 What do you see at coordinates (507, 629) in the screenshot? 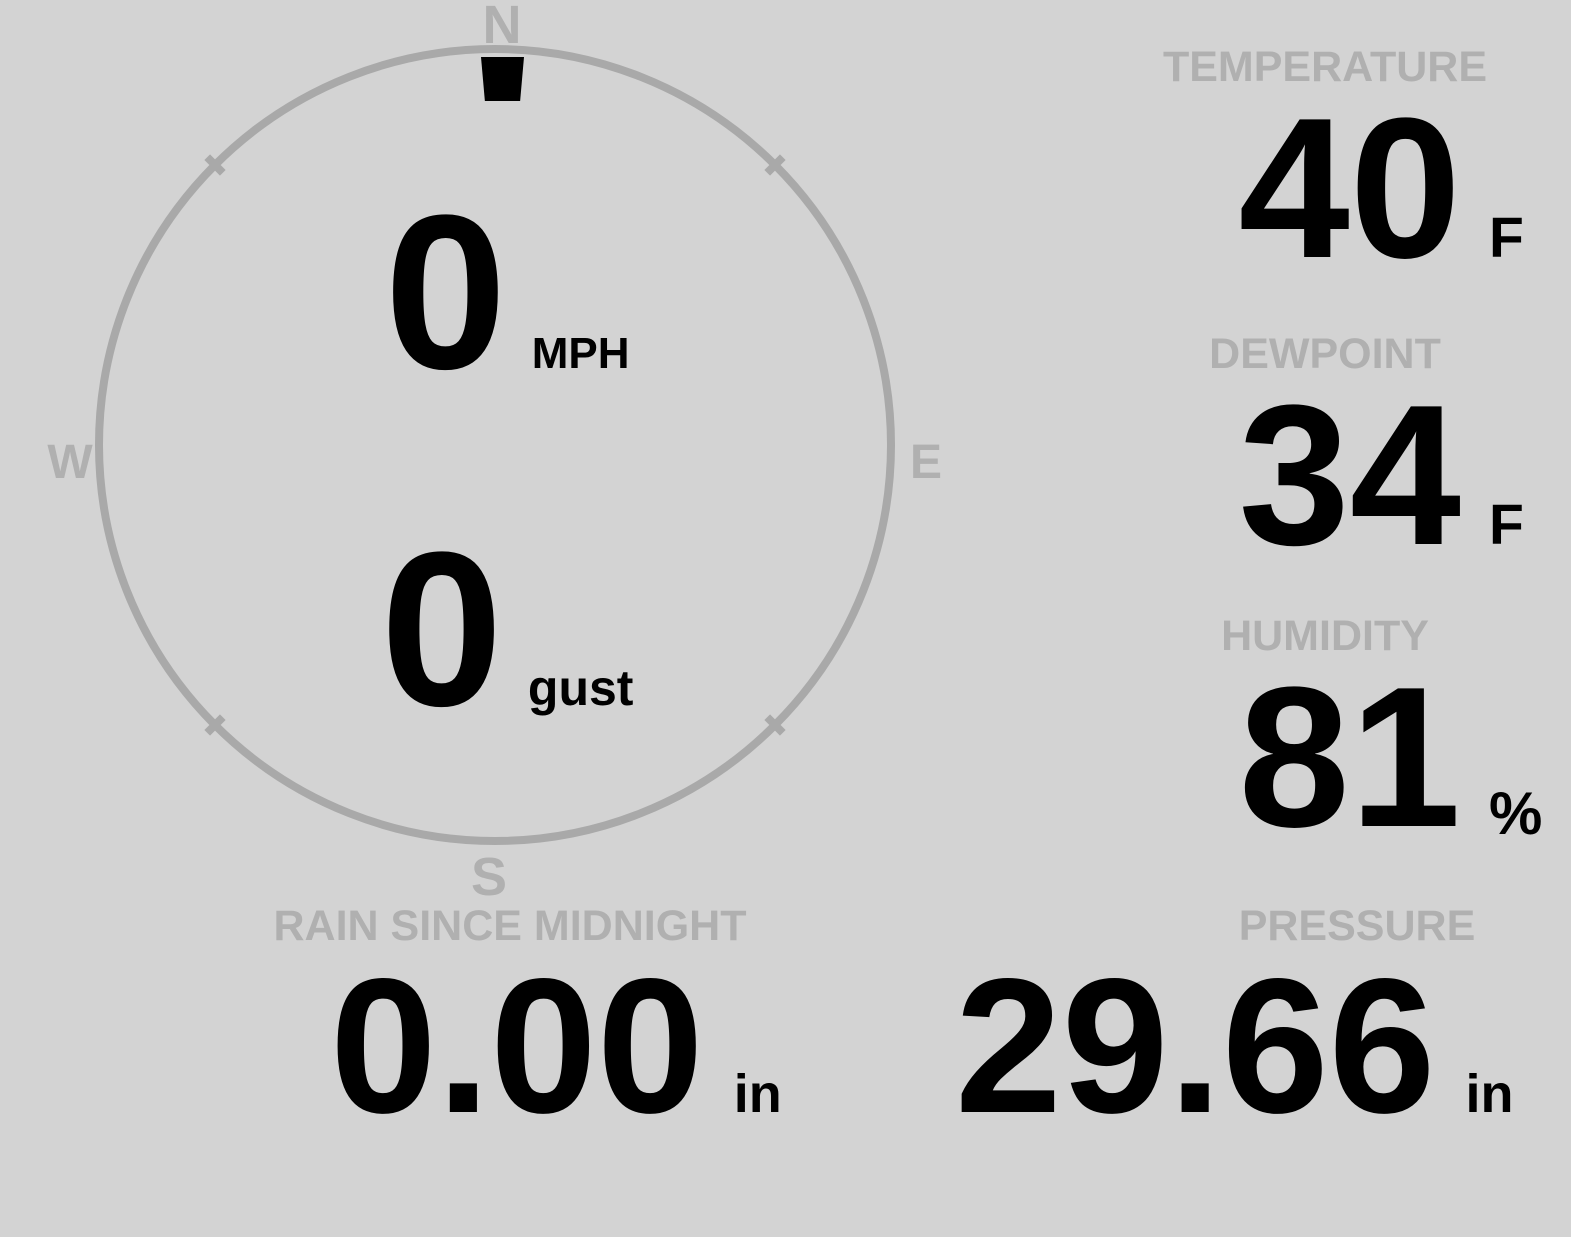
I see `wind-gust: 0 gust` at bounding box center [507, 629].